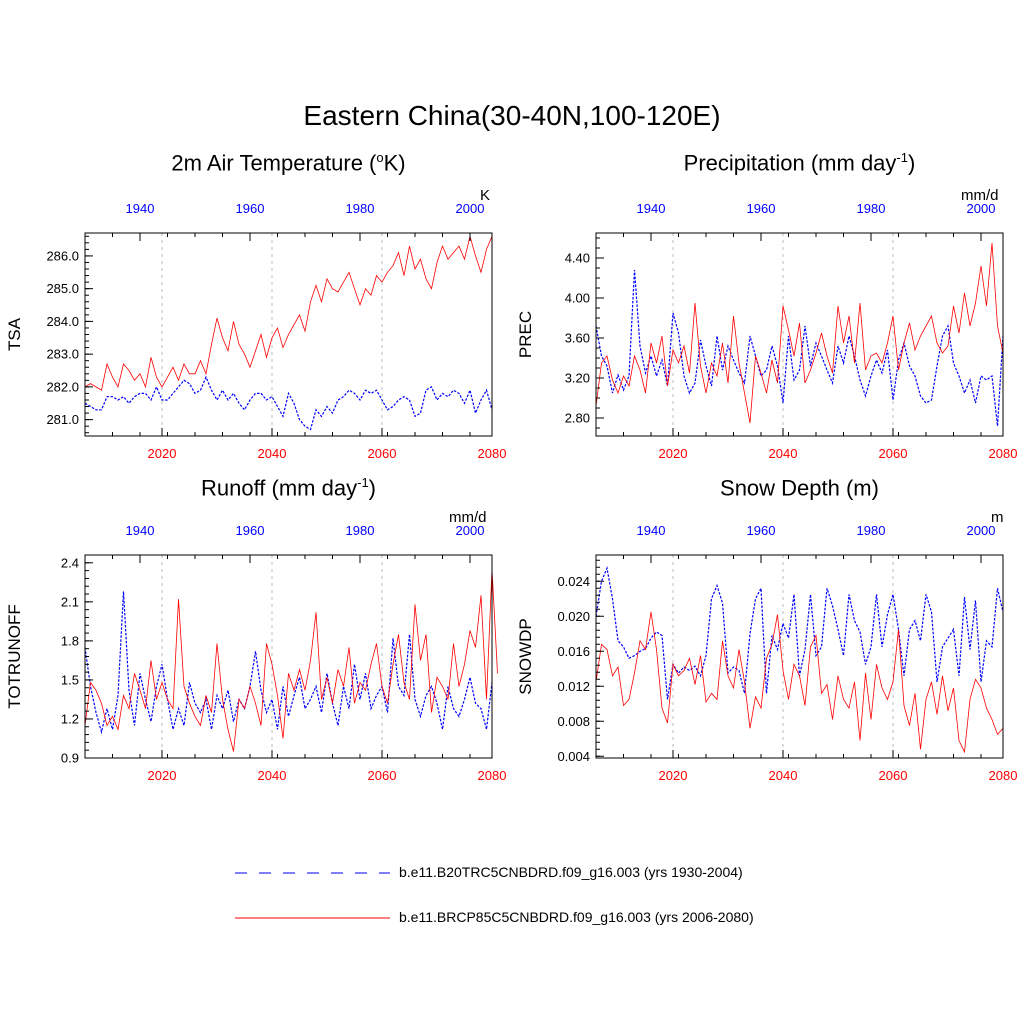 The image size is (1024, 1024). What do you see at coordinates (577, 298) in the screenshot?
I see `y-tick-label: 4.00` at bounding box center [577, 298].